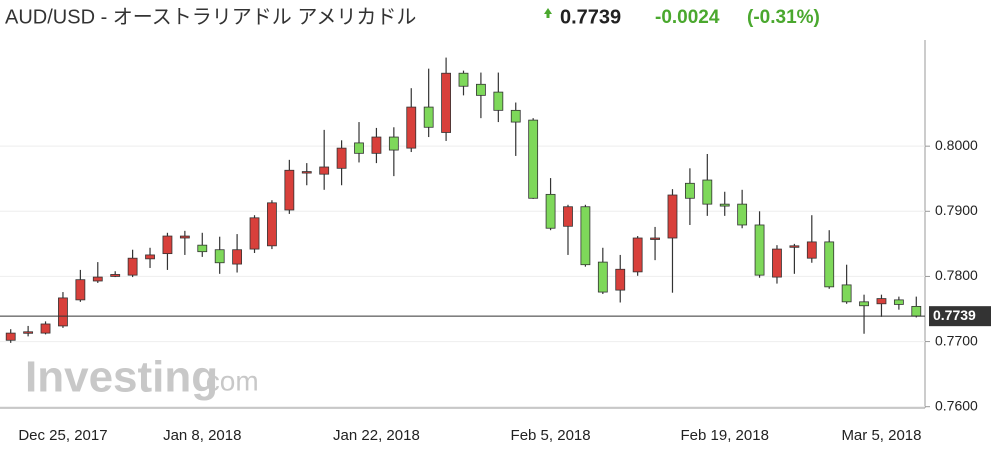 Image resolution: width=998 pixels, height=460 pixels. Describe the element at coordinates (881, 435) in the screenshot. I see `x-tick-label: Mar 5, 2018` at that location.